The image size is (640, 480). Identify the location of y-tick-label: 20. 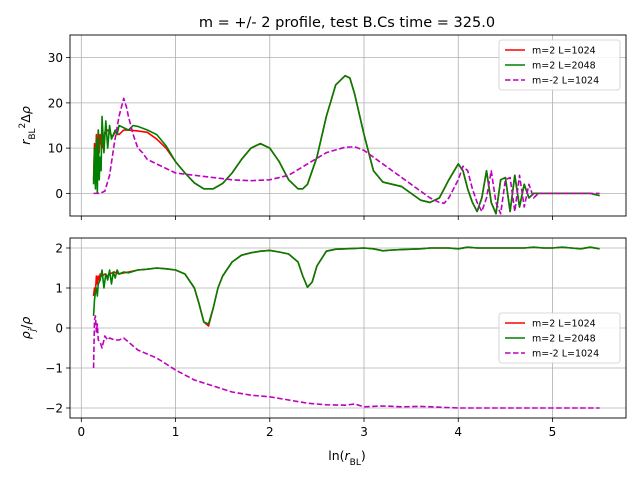
(55, 103).